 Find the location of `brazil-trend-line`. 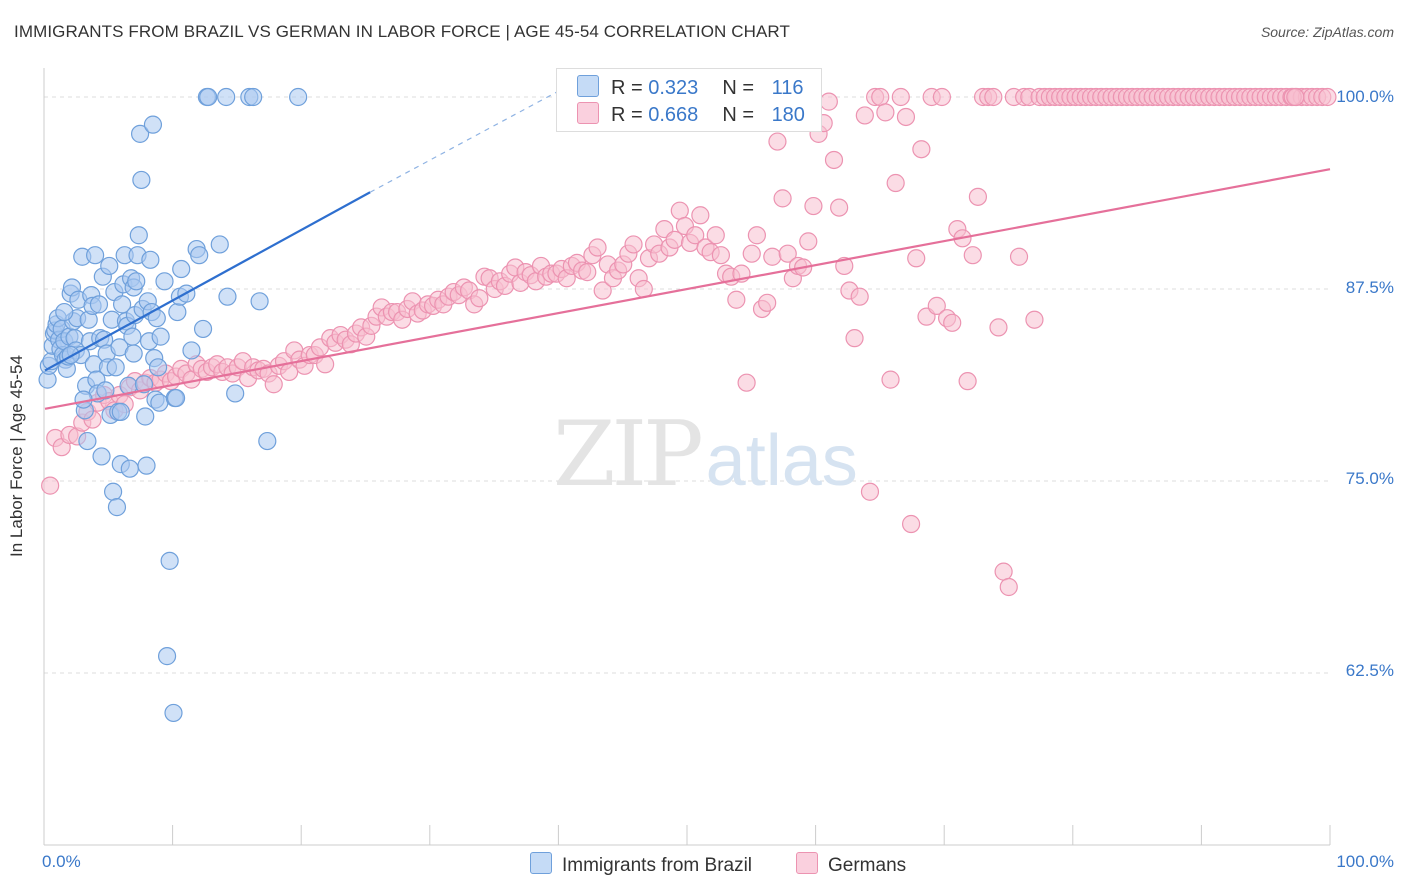

brazil-trend-line is located at coordinates (207, 281).